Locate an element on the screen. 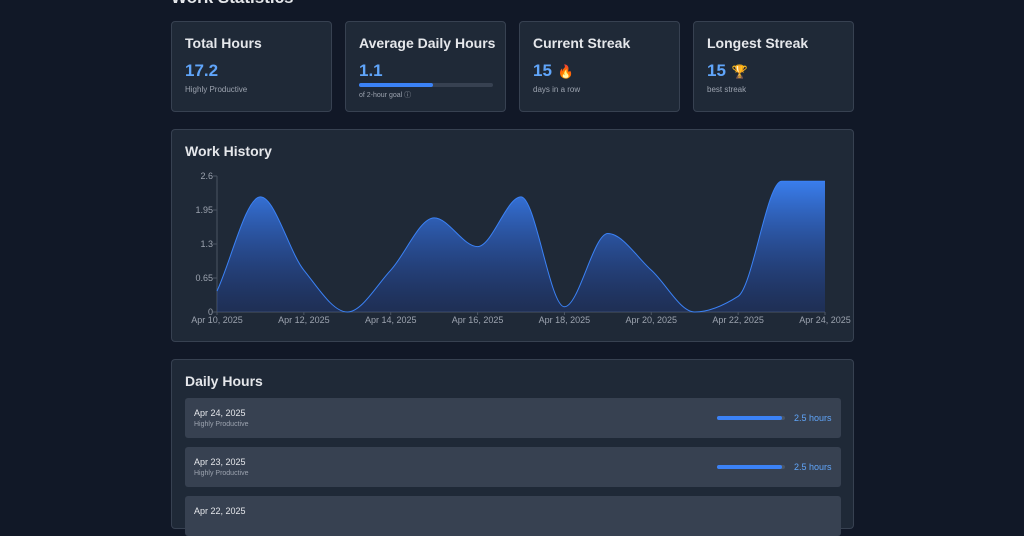 Image resolution: width=1024 pixels, height=536 pixels. x-tick-label: Apr 16, 2025 is located at coordinates (478, 320).